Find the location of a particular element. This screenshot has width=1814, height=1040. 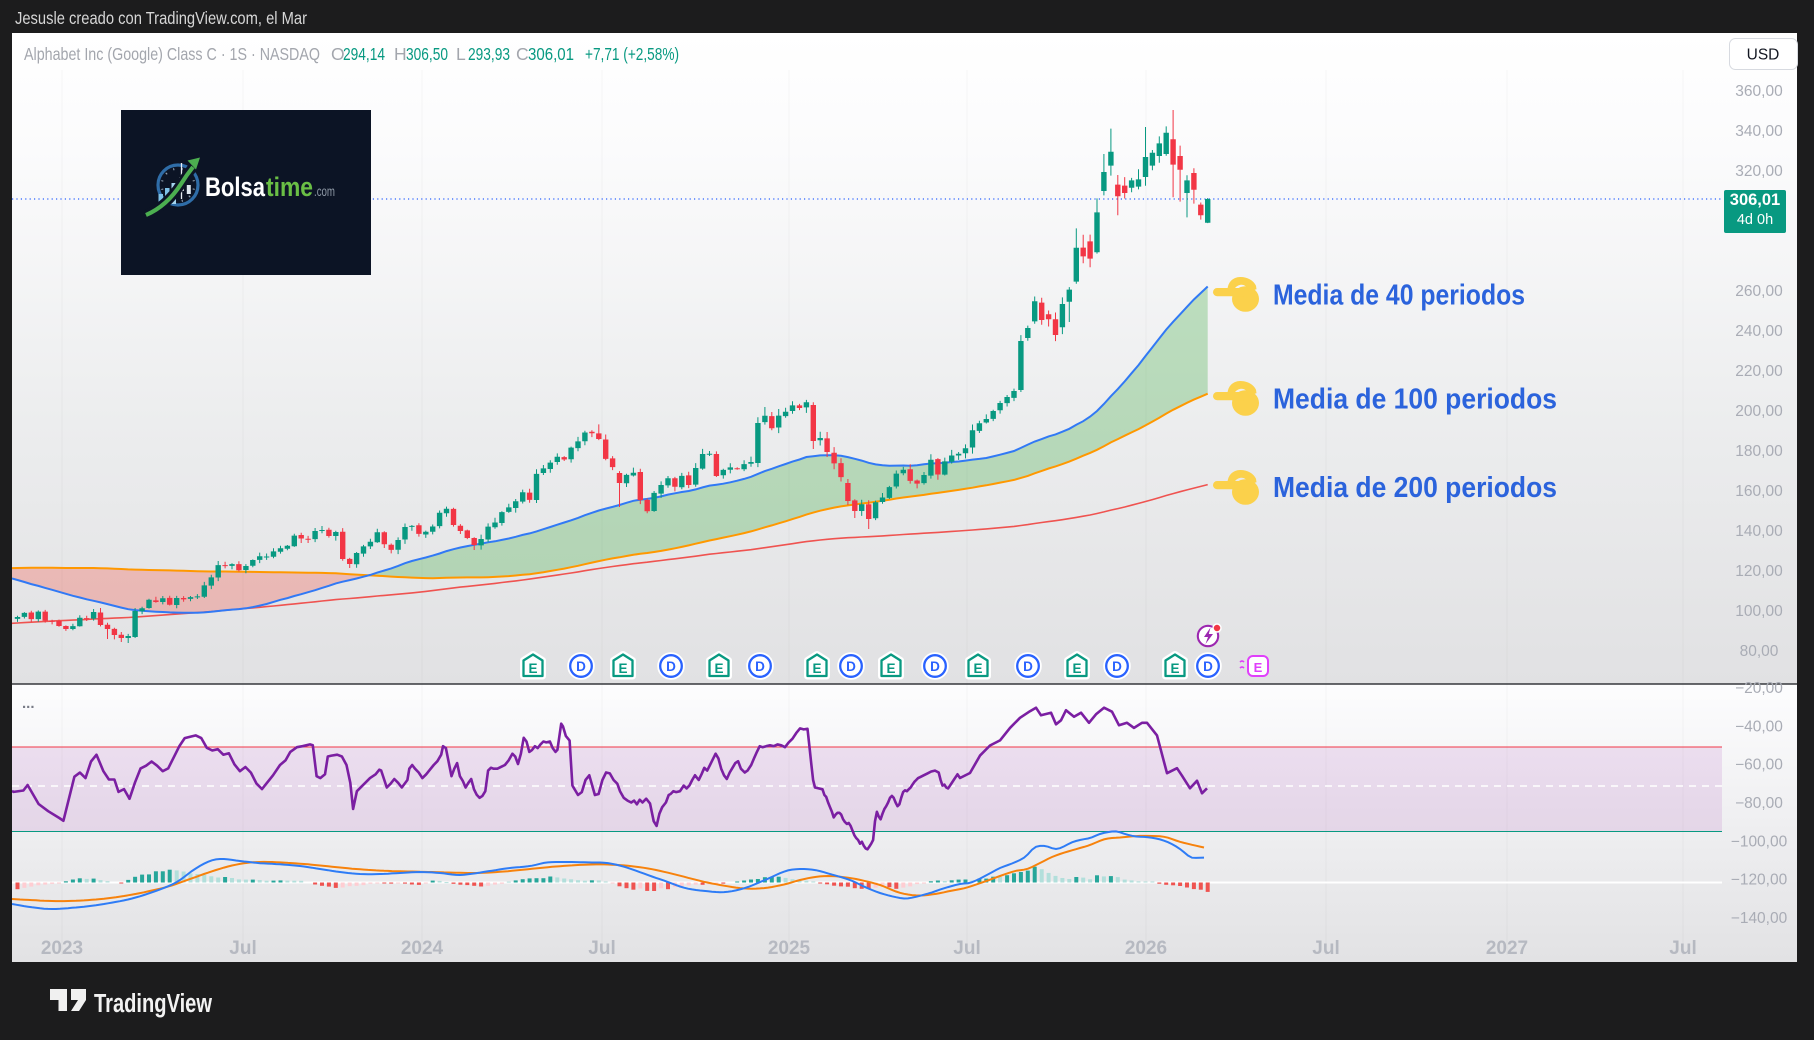

svg-text: 260,00 is located at coordinates (1759, 291).